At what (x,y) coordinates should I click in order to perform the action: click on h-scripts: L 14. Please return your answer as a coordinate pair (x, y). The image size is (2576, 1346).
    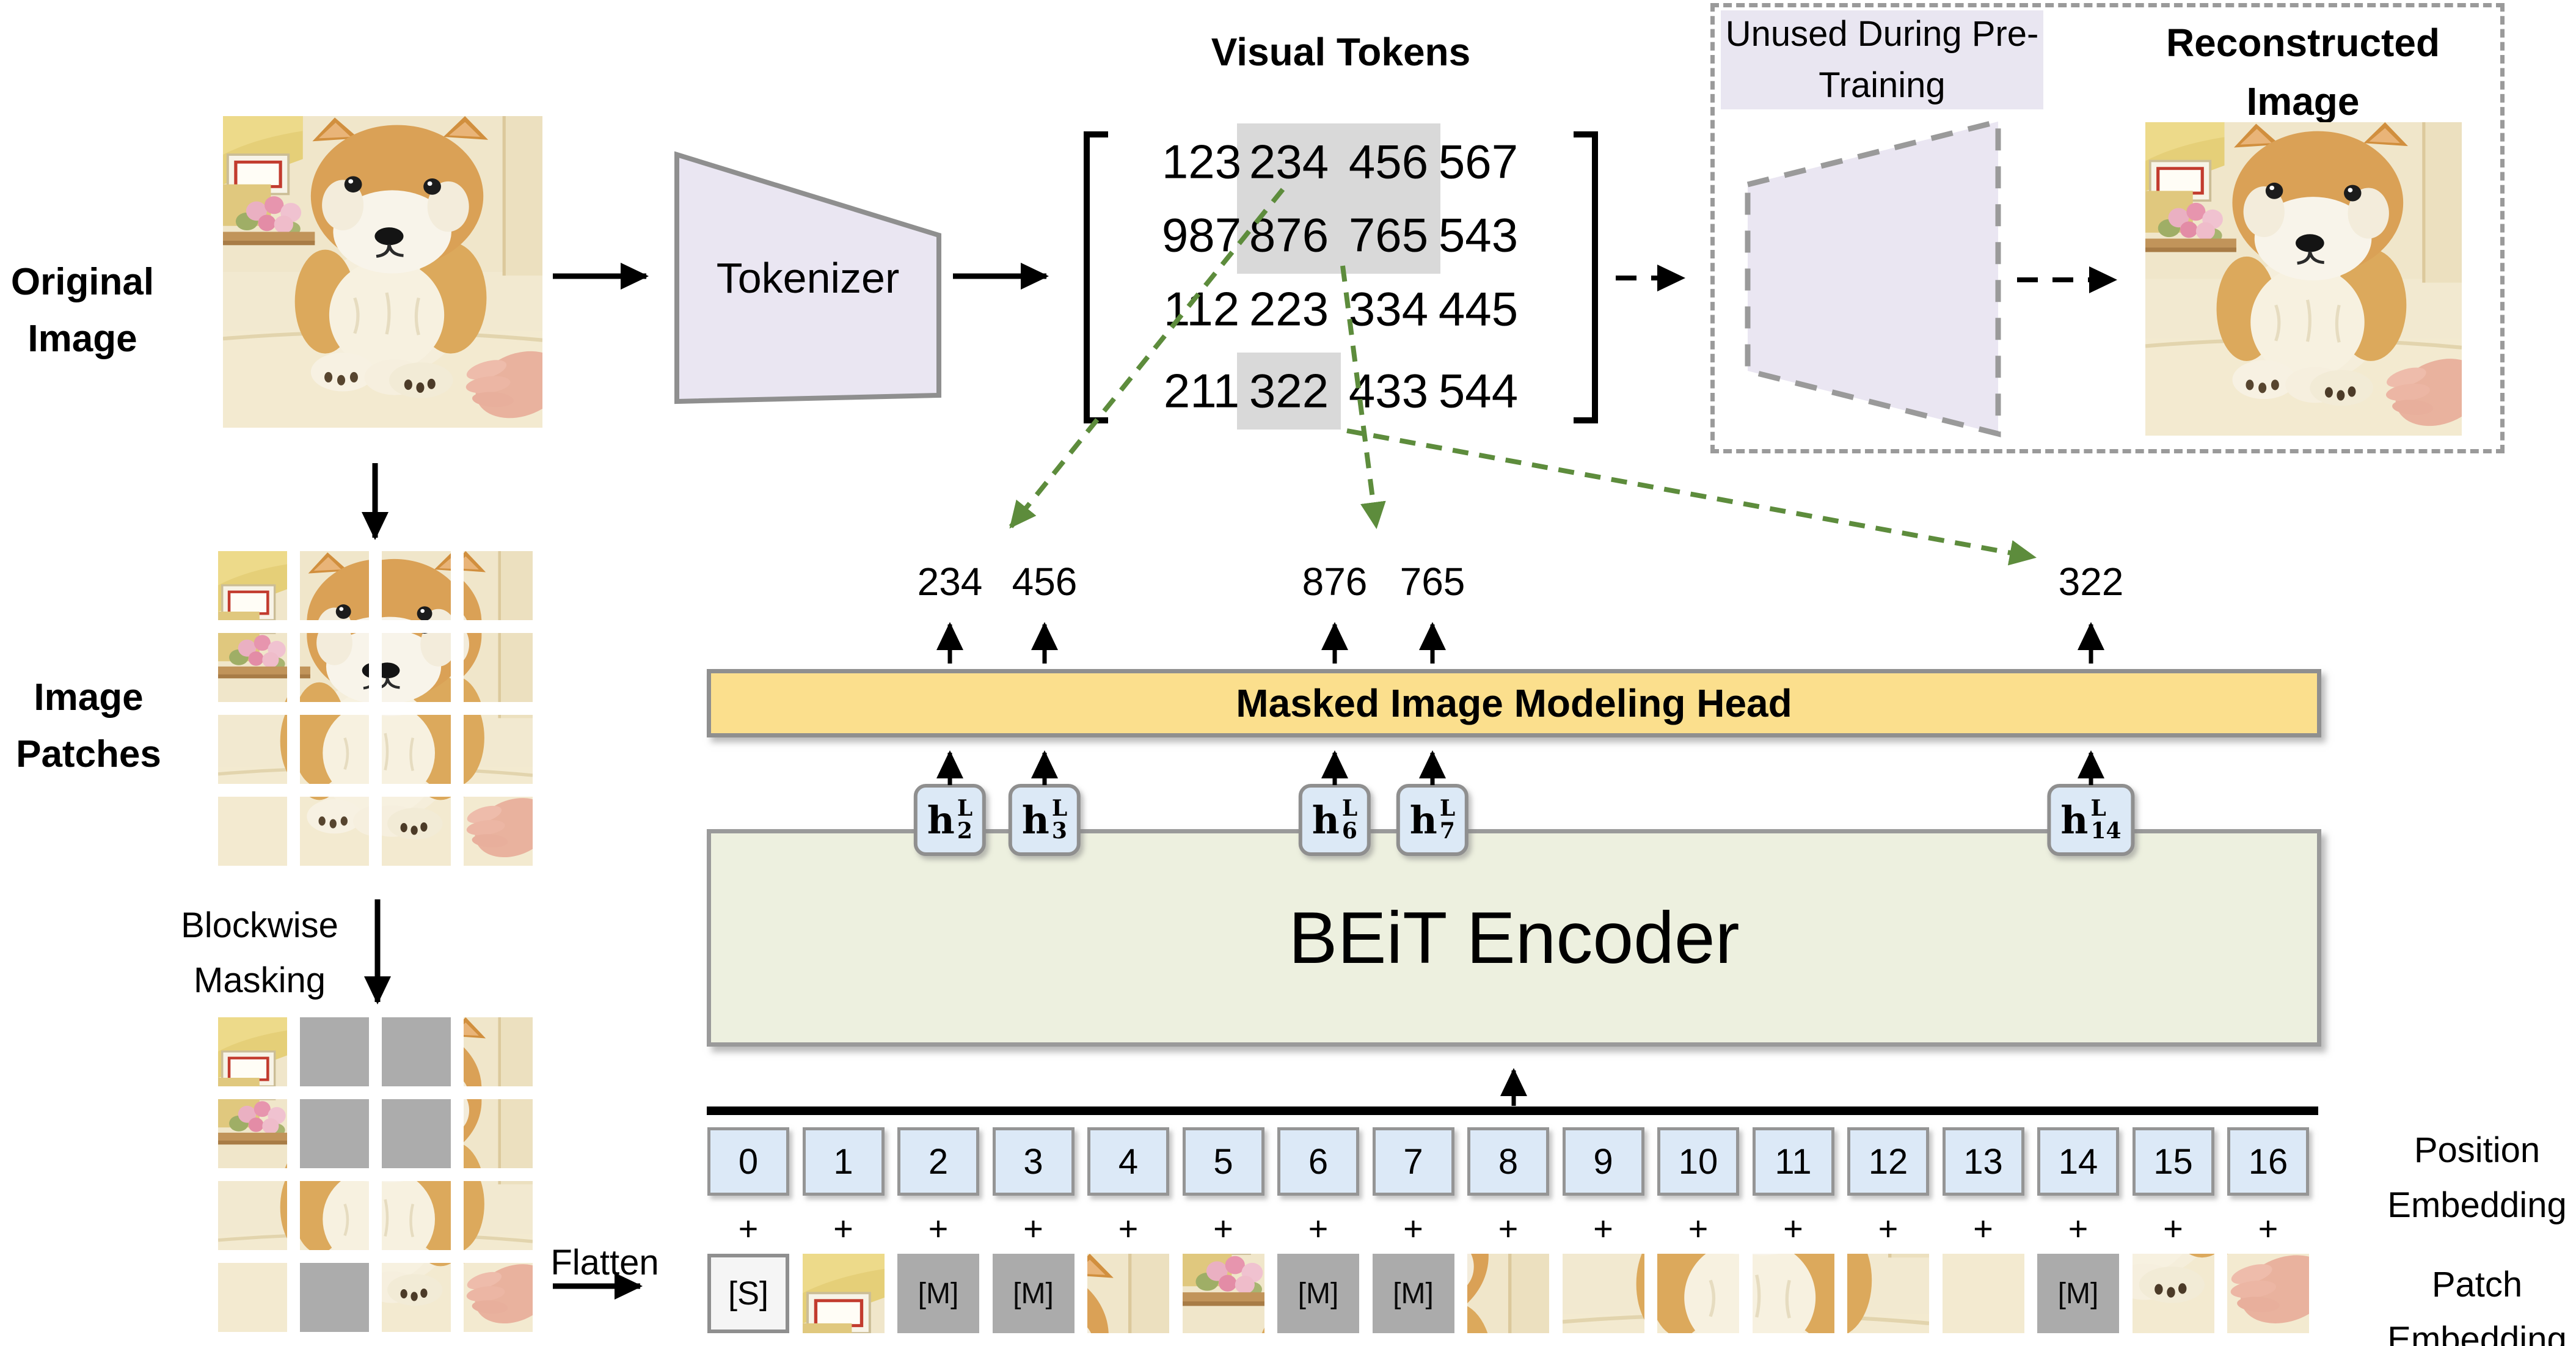
    Looking at the image, I should click on (2105, 820).